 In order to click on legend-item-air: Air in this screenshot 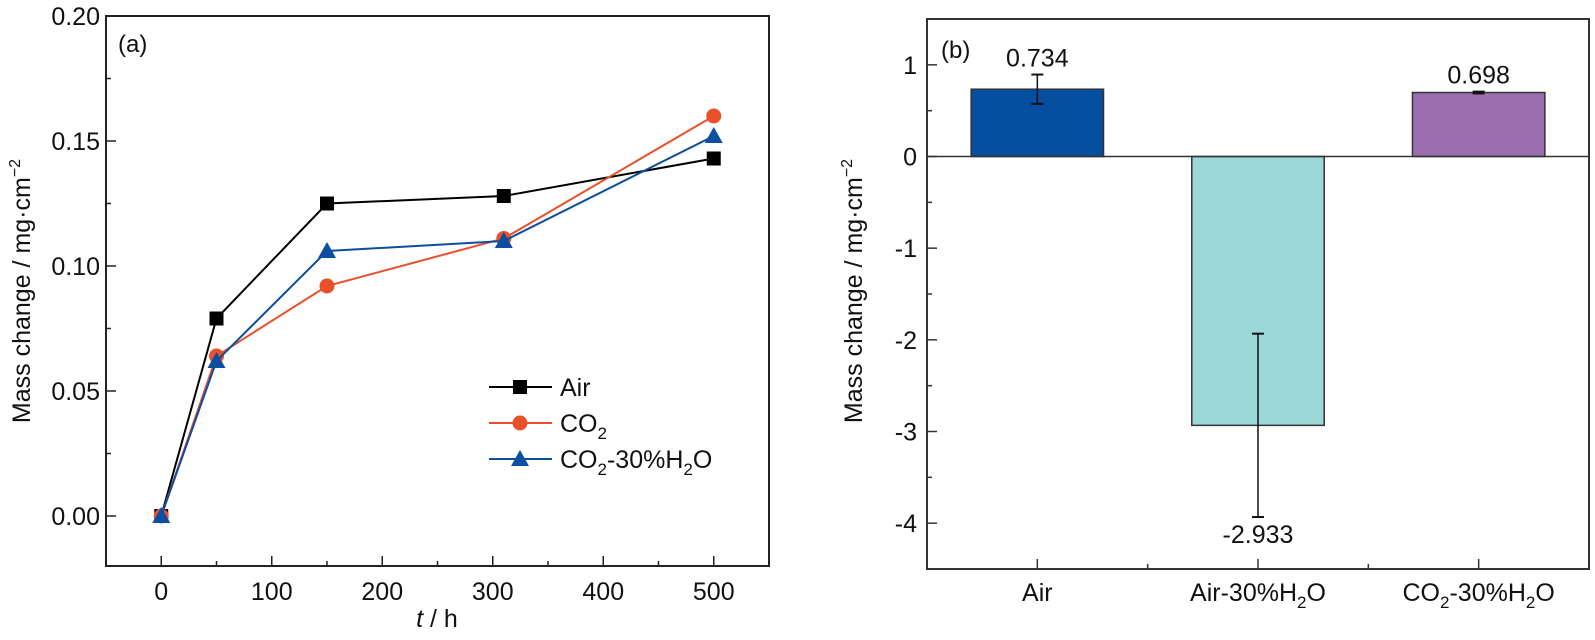, I will do `click(540, 388)`.